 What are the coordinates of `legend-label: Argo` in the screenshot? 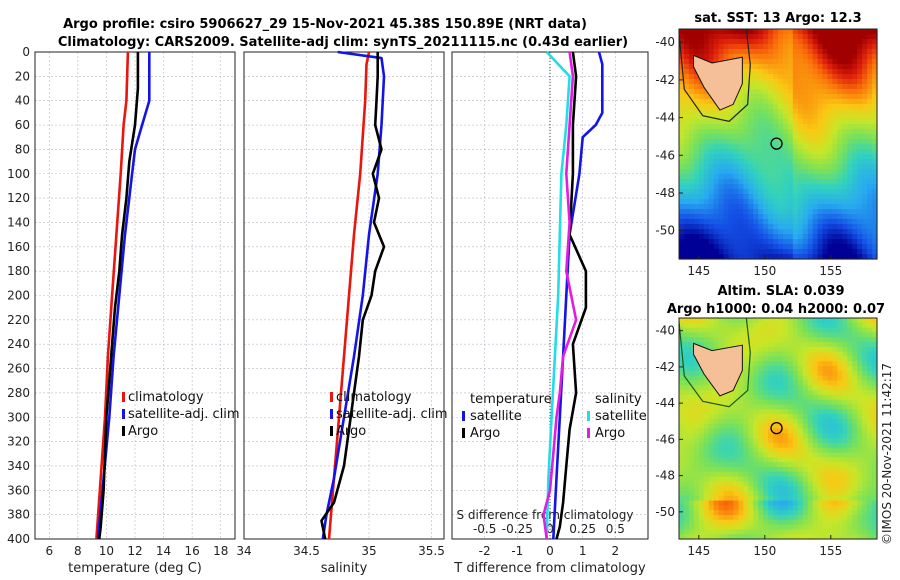 It's located at (485, 433).